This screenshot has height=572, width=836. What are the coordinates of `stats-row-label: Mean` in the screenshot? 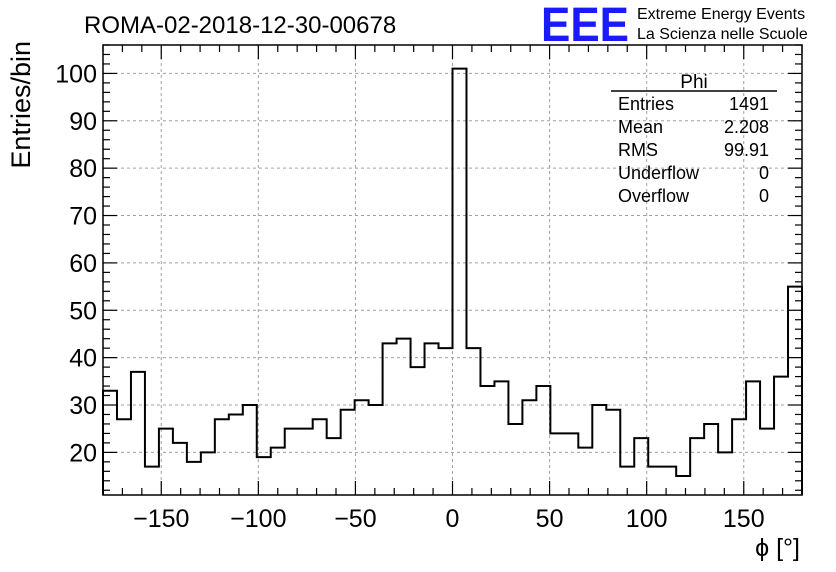 It's located at (640, 127).